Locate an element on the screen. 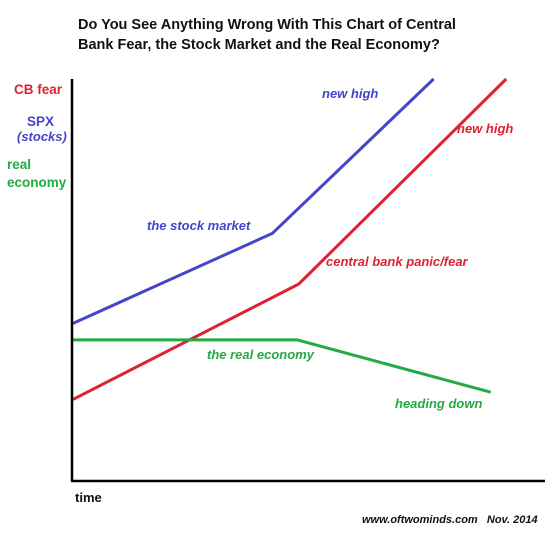  legend-real: real is located at coordinates (19, 164).